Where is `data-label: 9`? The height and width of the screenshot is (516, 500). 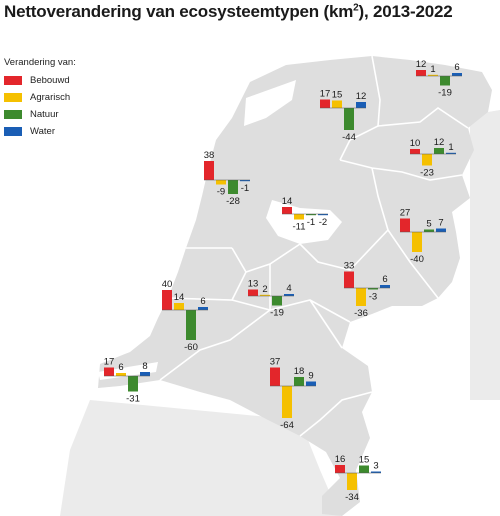
data-label: 9 is located at coordinates (310, 376).